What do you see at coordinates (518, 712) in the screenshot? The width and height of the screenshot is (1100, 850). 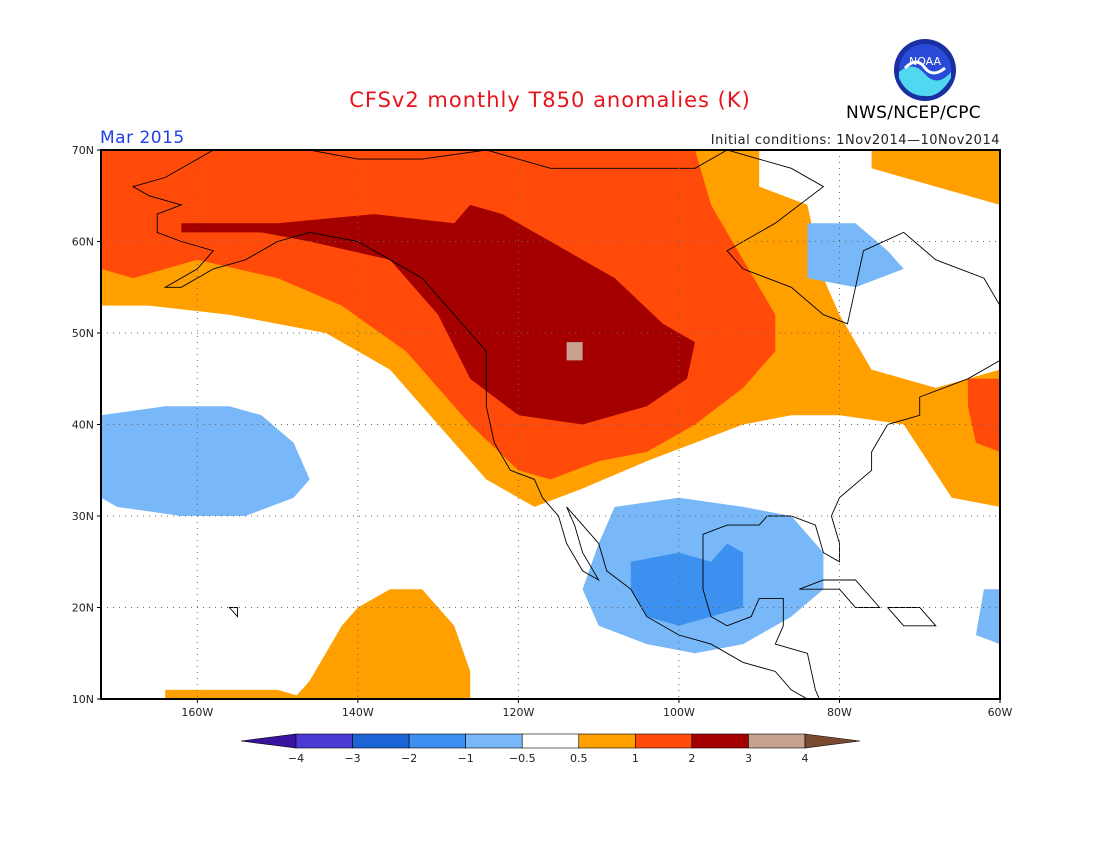 I see `lon-tick-label: 120W` at bounding box center [518, 712].